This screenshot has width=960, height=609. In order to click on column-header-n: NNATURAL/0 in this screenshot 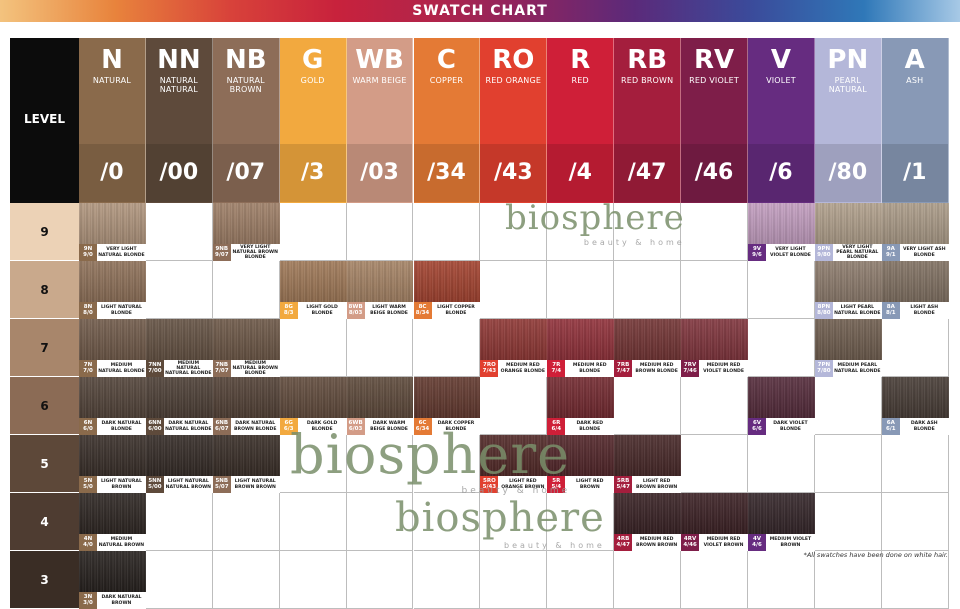, I will do `click(112, 120)`.